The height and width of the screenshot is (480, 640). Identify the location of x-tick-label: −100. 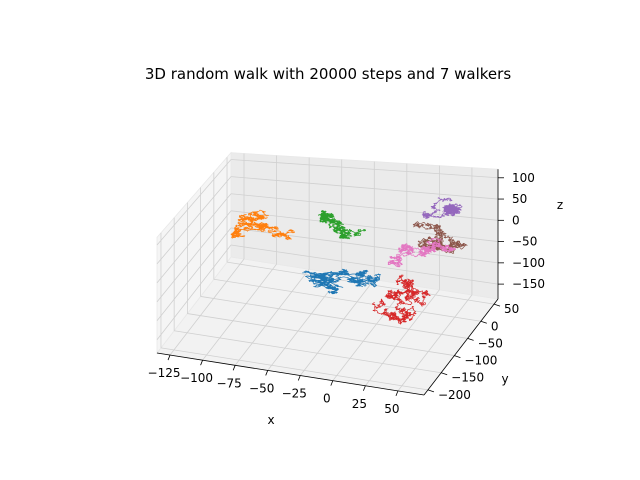
(196, 378).